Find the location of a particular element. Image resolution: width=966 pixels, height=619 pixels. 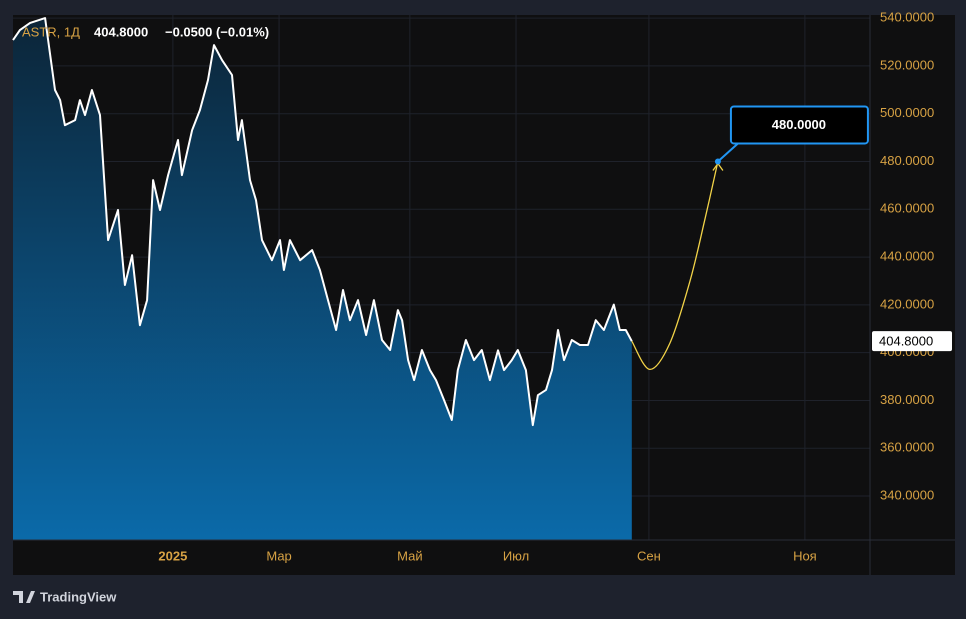

forecast-line is located at coordinates (675, 266).